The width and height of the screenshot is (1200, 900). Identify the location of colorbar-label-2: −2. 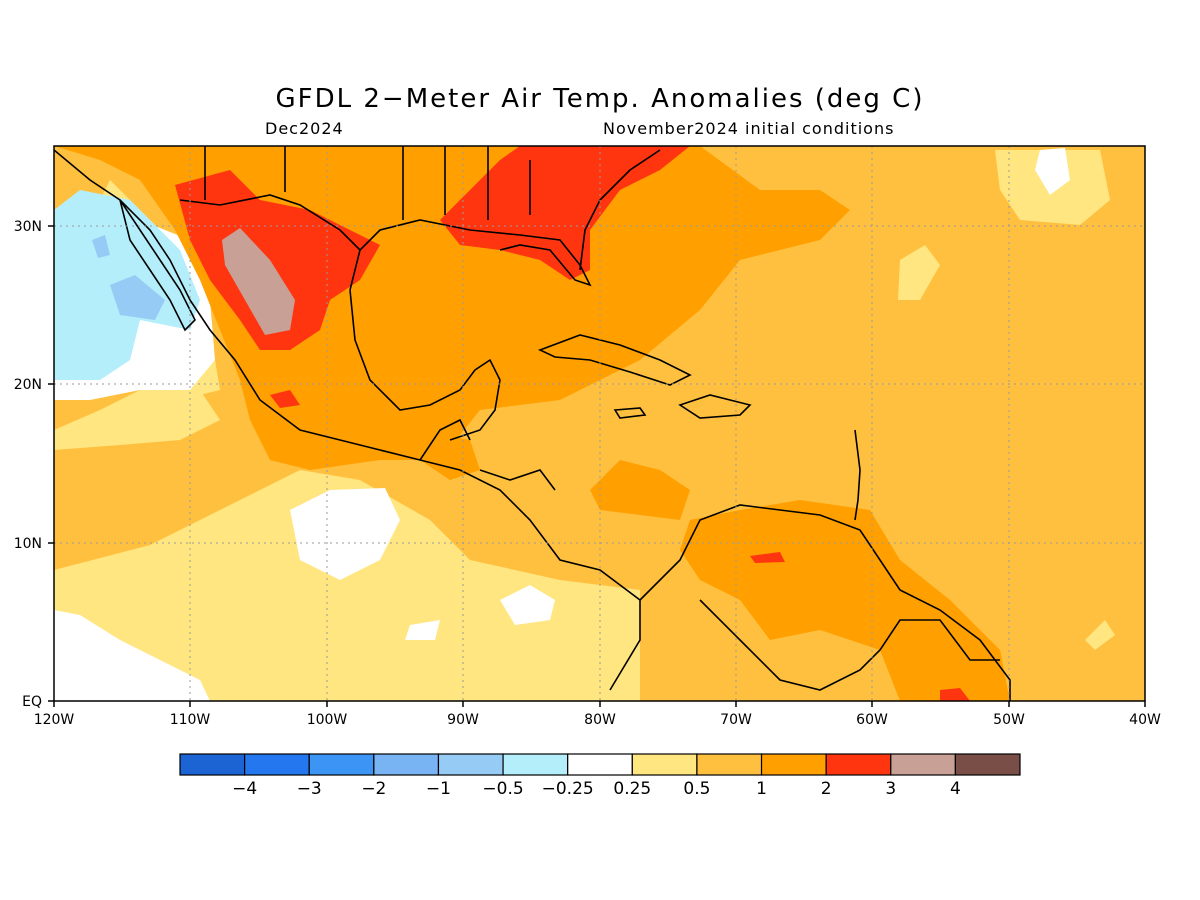
(373, 789).